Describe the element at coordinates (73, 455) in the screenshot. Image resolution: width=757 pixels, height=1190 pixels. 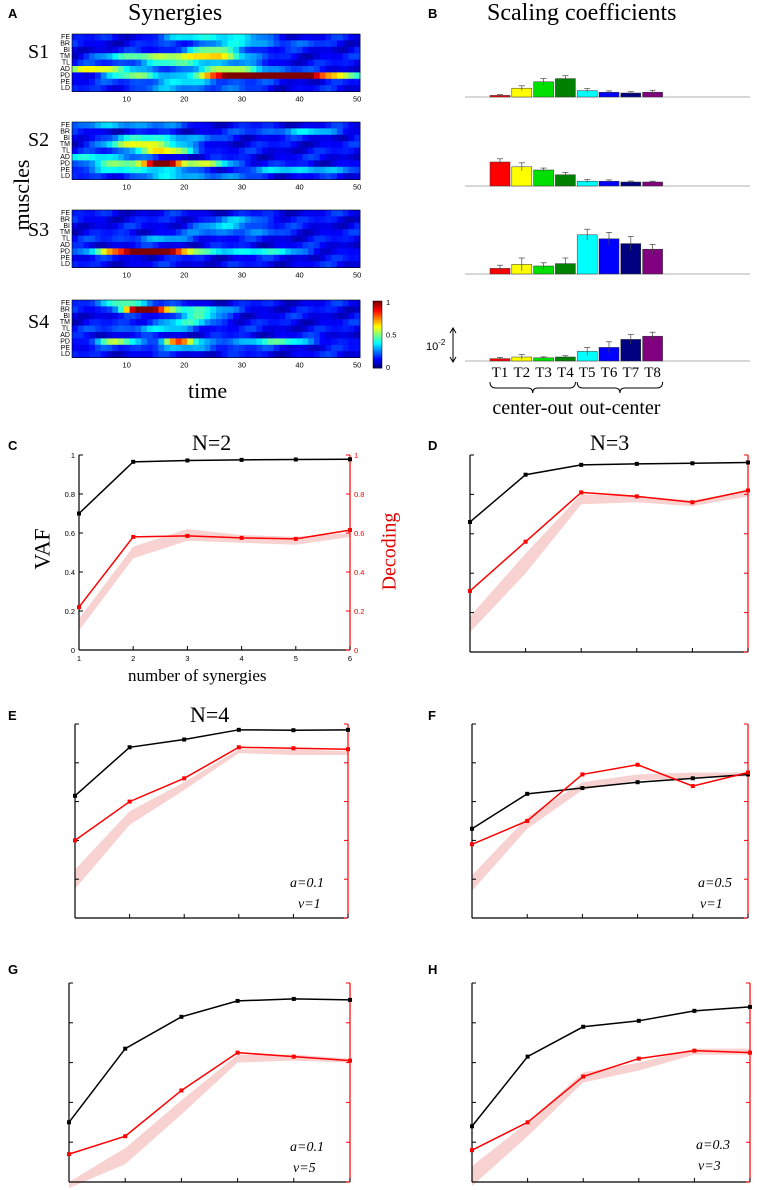
I see `y-tick-label-left: 1` at that location.